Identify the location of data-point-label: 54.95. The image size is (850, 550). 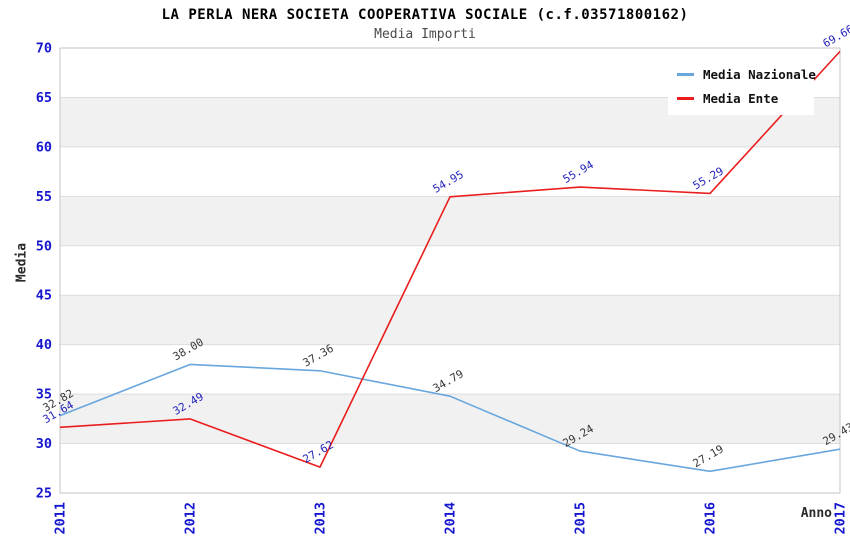
(448, 182).